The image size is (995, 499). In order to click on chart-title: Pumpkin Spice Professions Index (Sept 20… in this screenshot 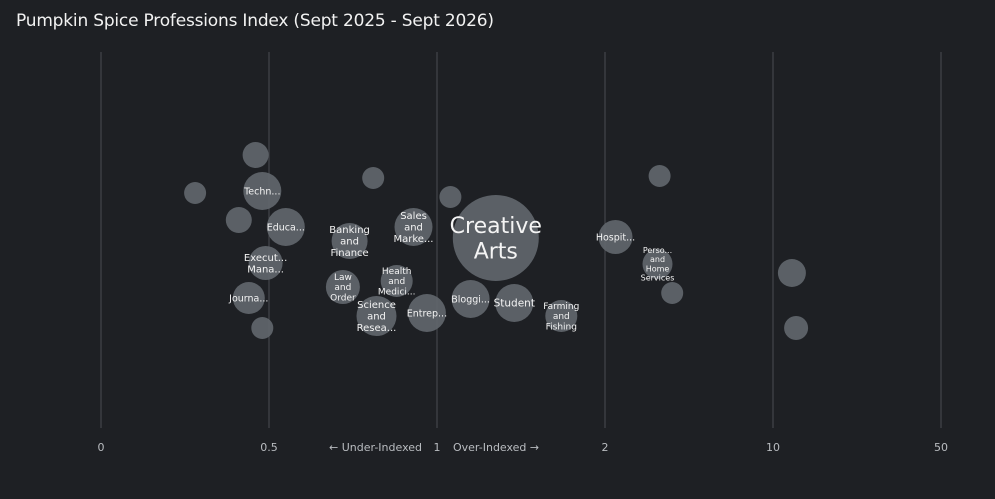, I will do `click(255, 21)`.